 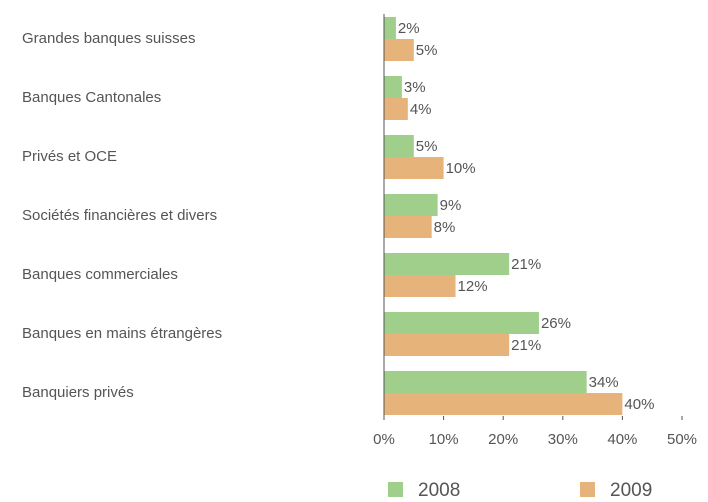 What do you see at coordinates (384, 439) in the screenshot?
I see `x-tick-label: 0%` at bounding box center [384, 439].